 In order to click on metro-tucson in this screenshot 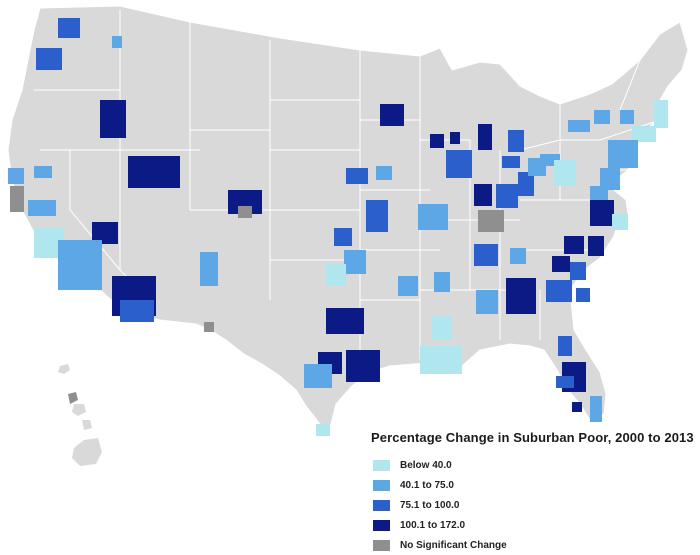, I will do `click(137, 311)`.